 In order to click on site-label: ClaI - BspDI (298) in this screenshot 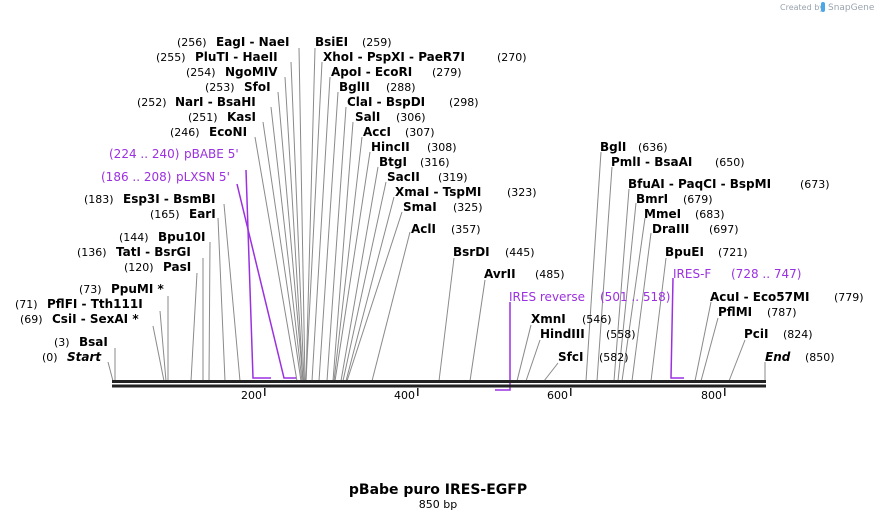, I will do `click(413, 102)`.